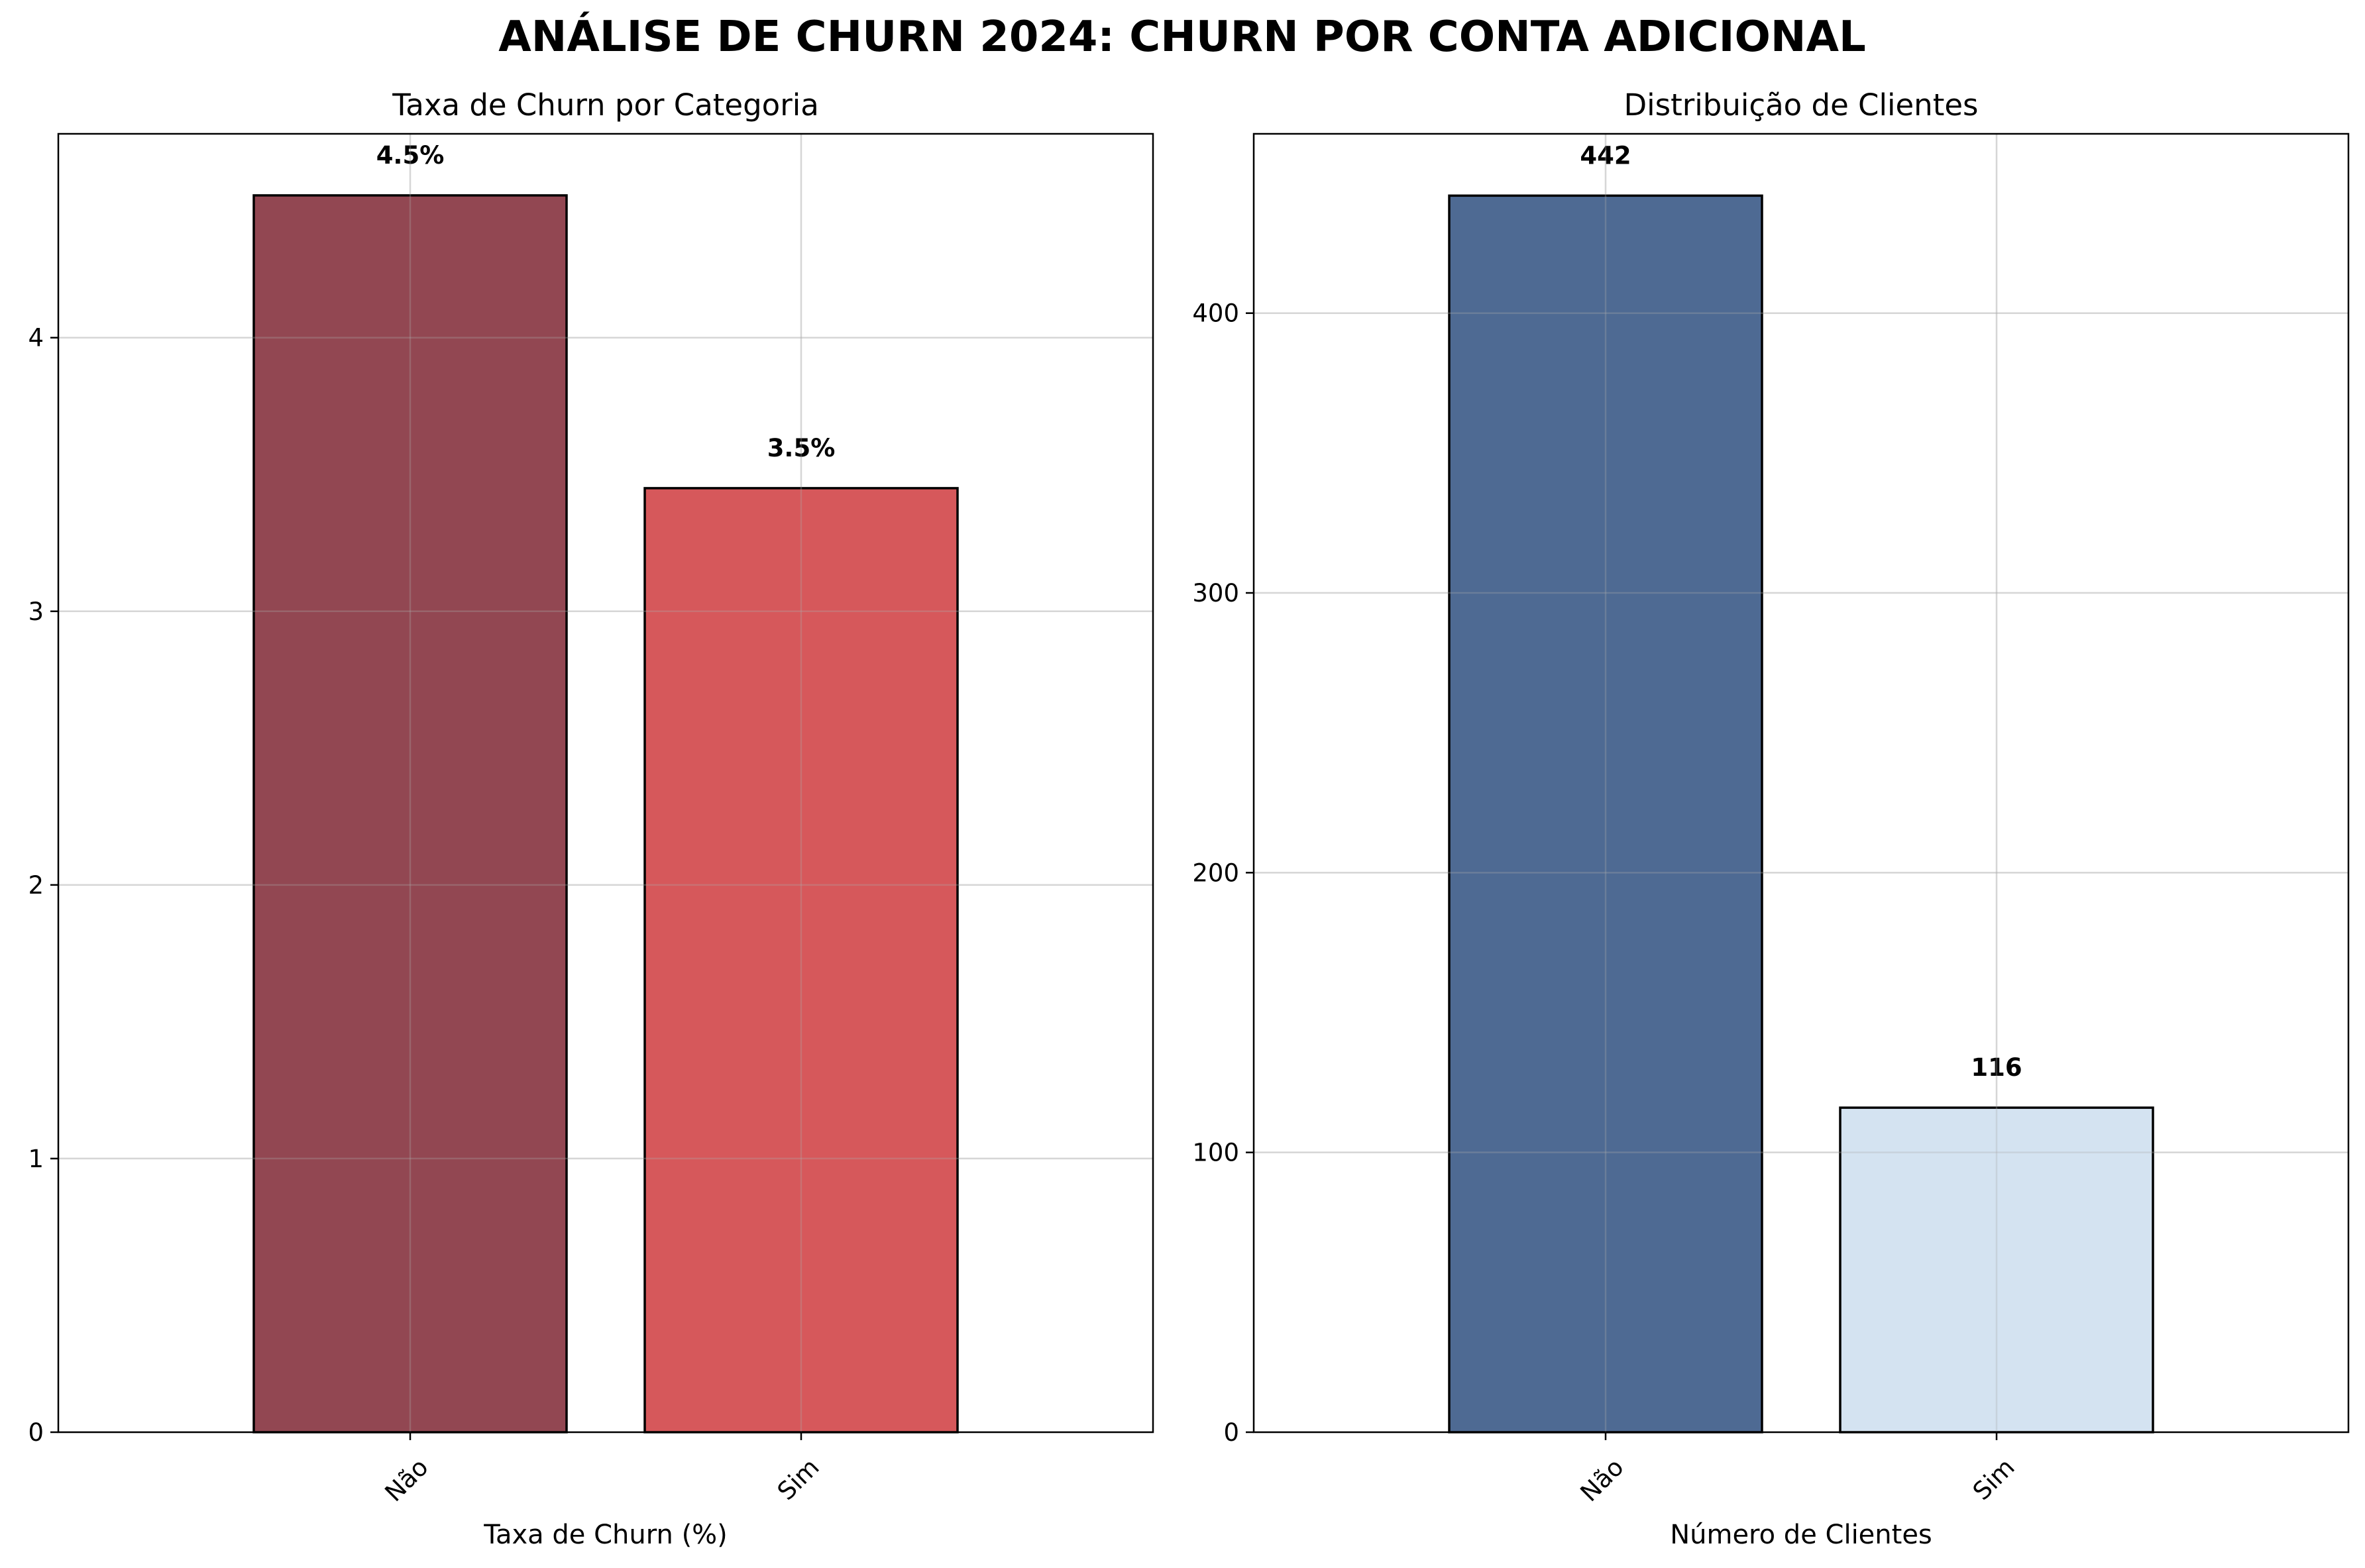  What do you see at coordinates (801, 448) in the screenshot?
I see `data-label: 3.5%` at bounding box center [801, 448].